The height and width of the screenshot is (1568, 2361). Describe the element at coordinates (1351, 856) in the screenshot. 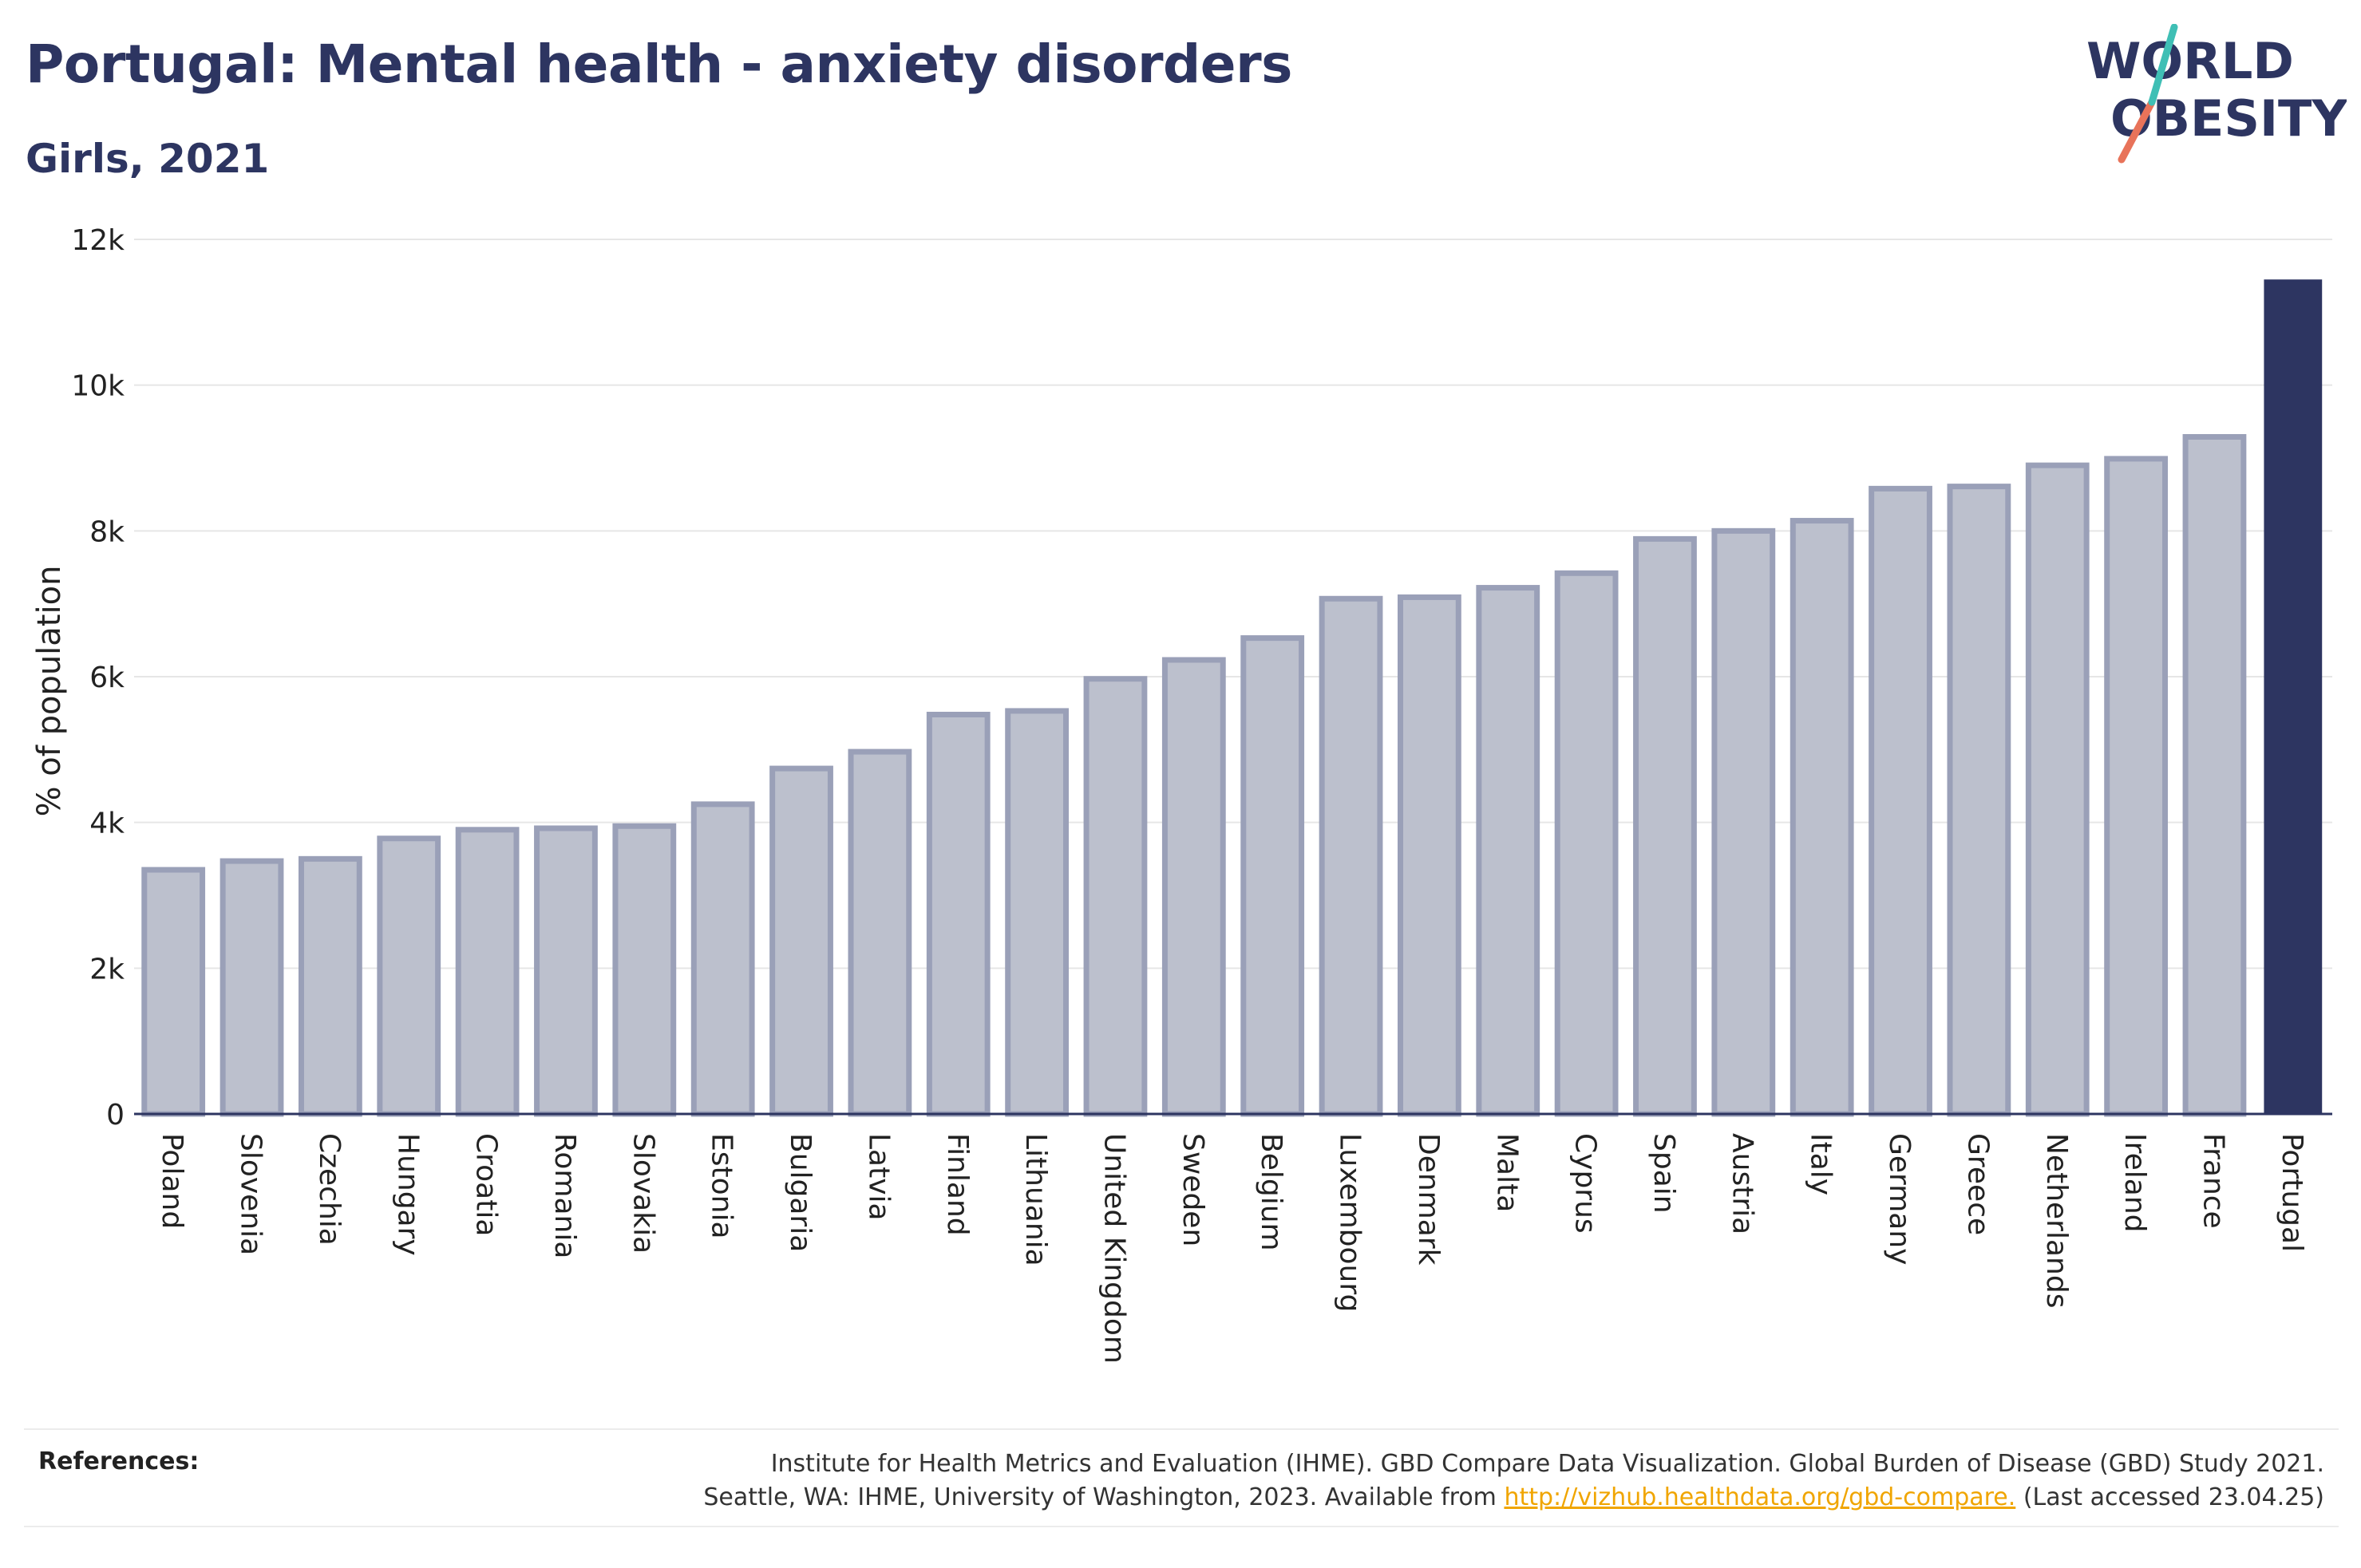

I see `bar-luxembourg` at that location.